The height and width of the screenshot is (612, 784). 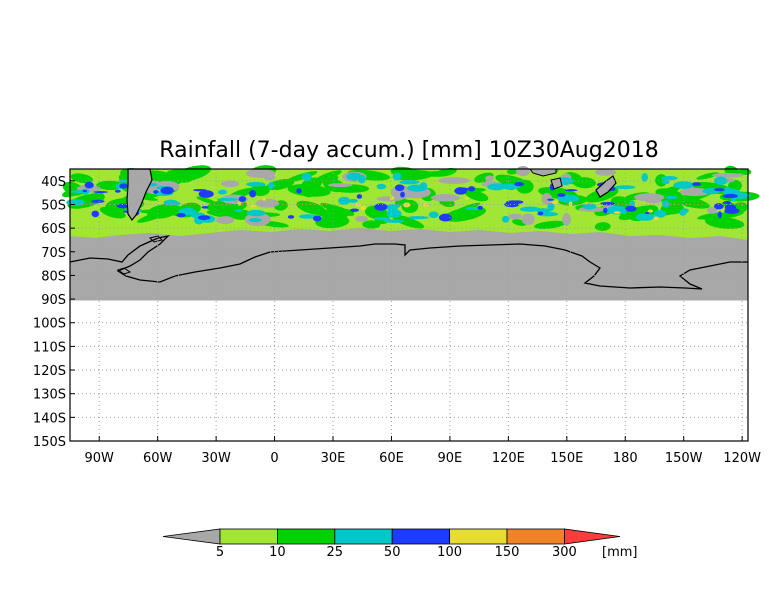 What do you see at coordinates (49, 347) in the screenshot?
I see `latitude-label: 110S` at bounding box center [49, 347].